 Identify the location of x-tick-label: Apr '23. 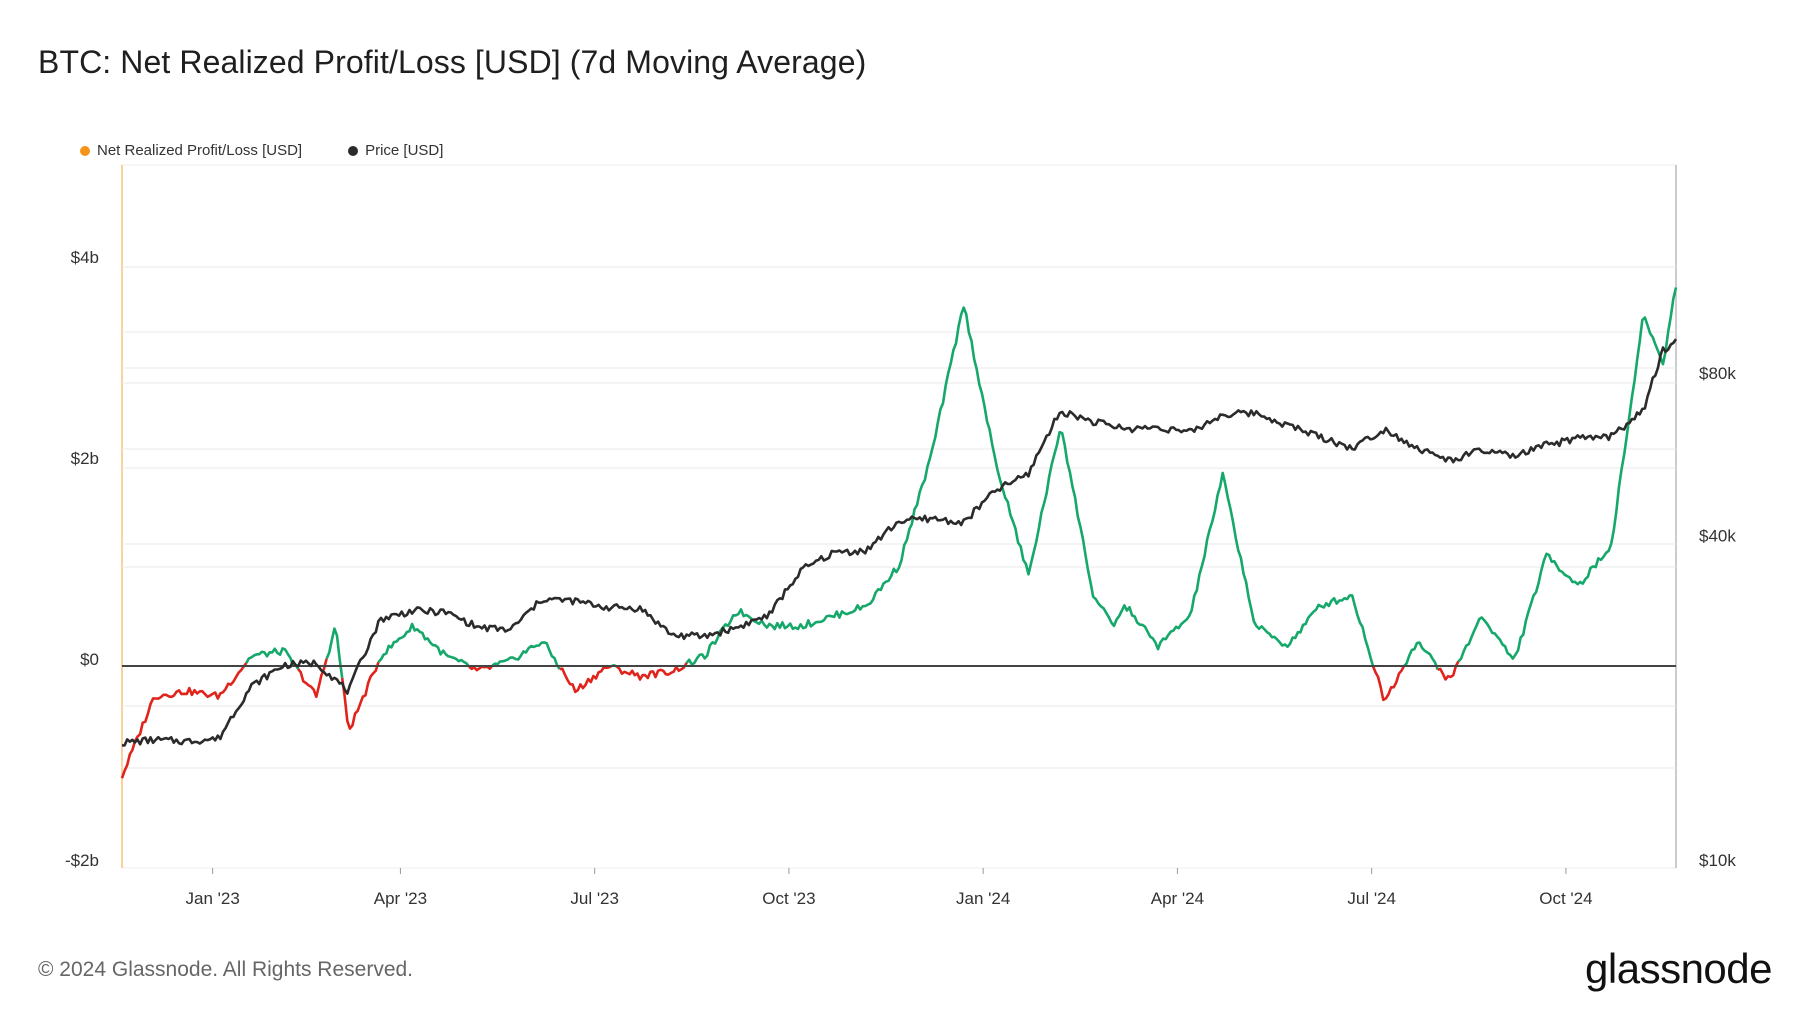
(400, 898).